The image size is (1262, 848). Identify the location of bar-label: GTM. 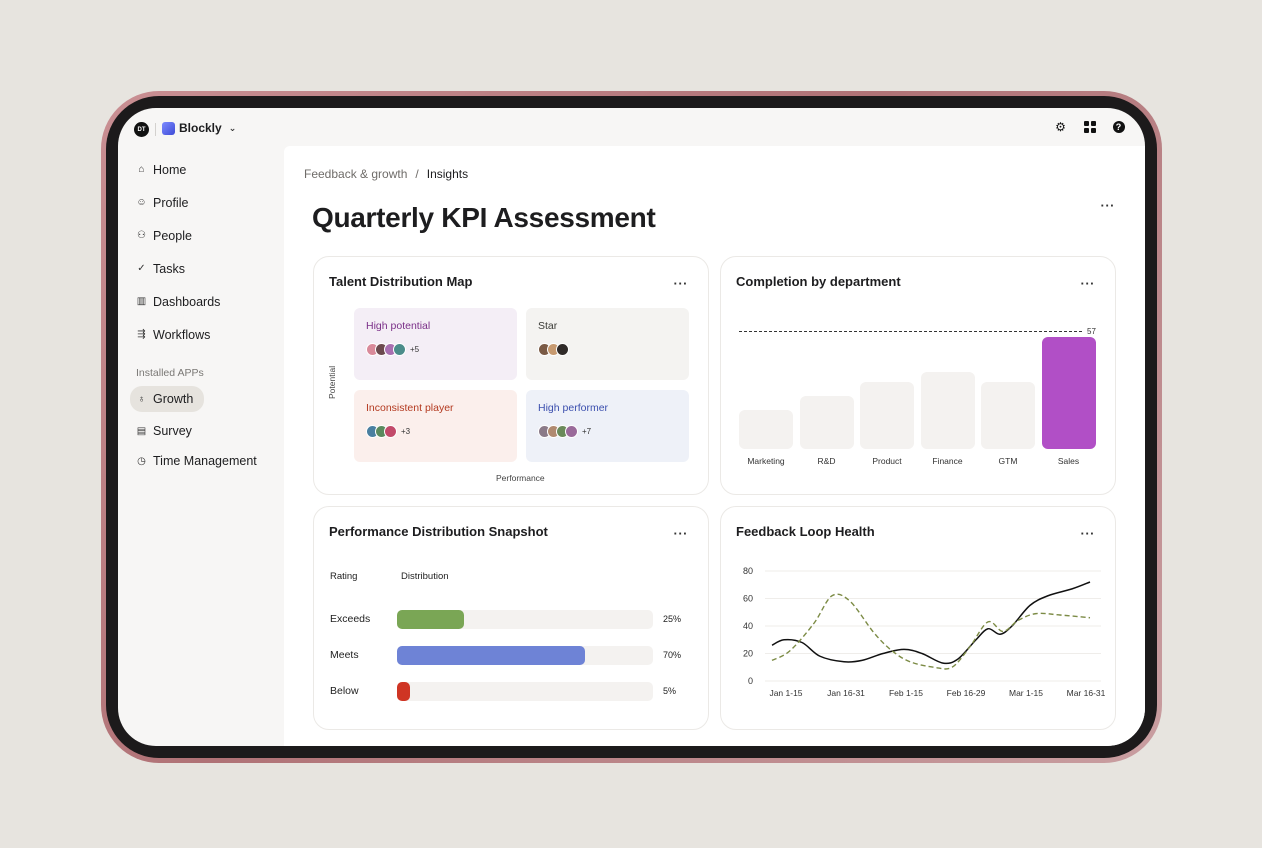
(1008, 461).